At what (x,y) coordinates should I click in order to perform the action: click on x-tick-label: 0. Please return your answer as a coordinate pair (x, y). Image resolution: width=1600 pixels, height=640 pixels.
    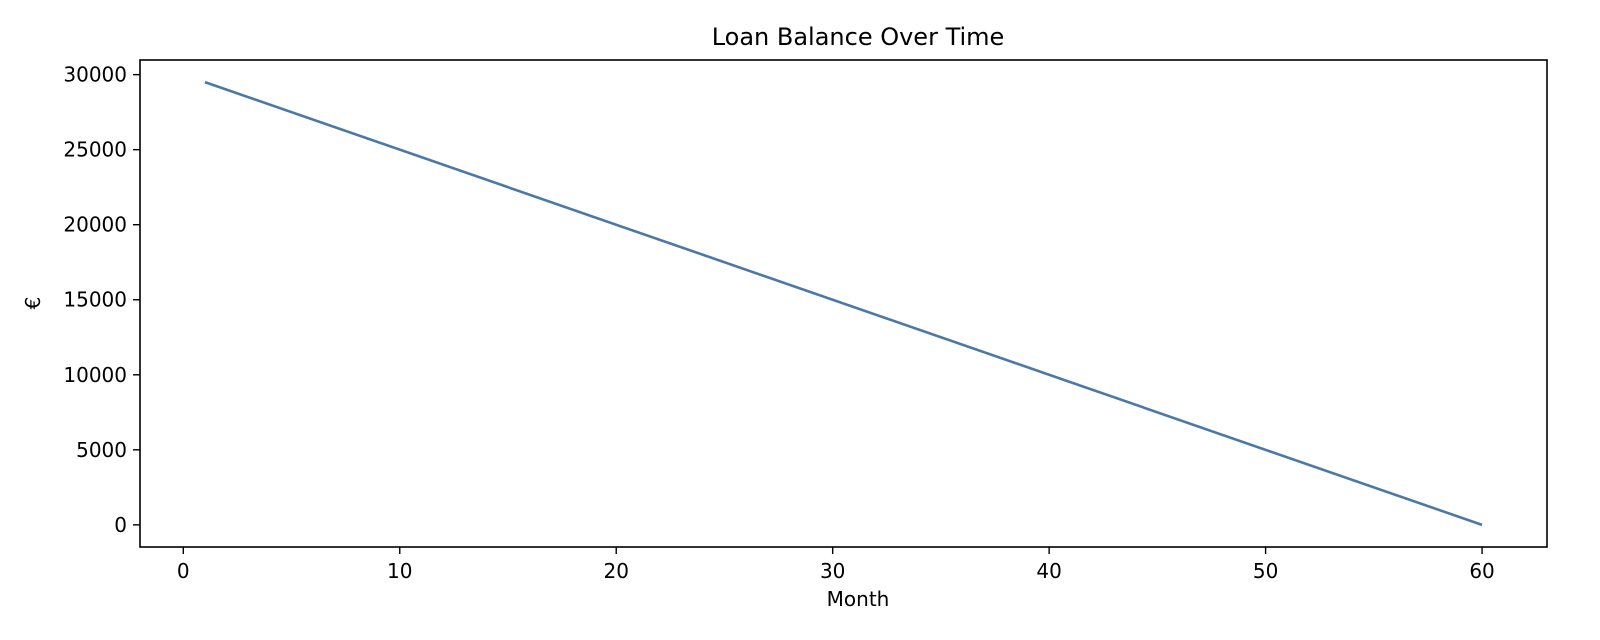
    Looking at the image, I should click on (183, 571).